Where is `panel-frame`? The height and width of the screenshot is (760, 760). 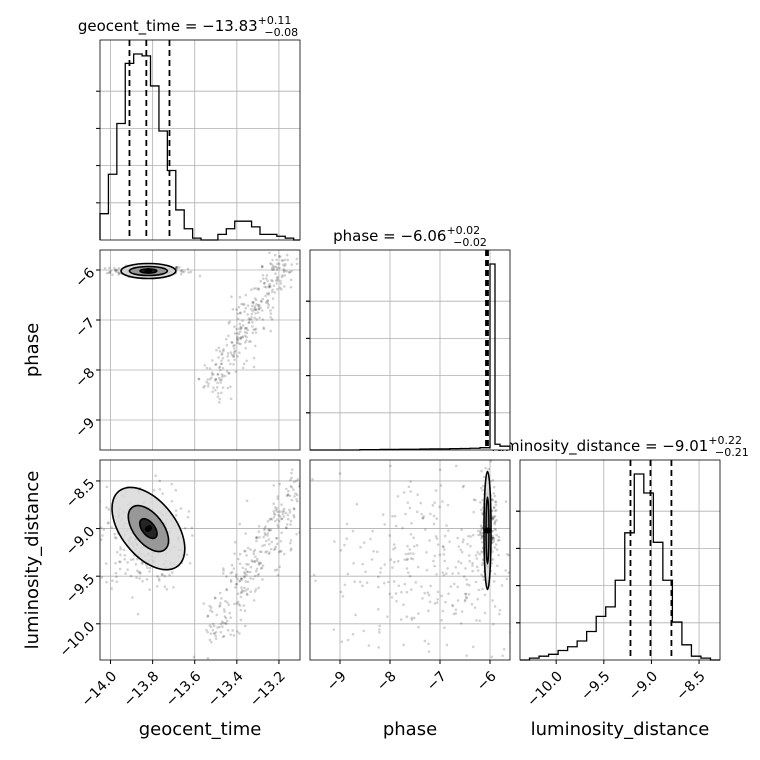 panel-frame is located at coordinates (200, 350).